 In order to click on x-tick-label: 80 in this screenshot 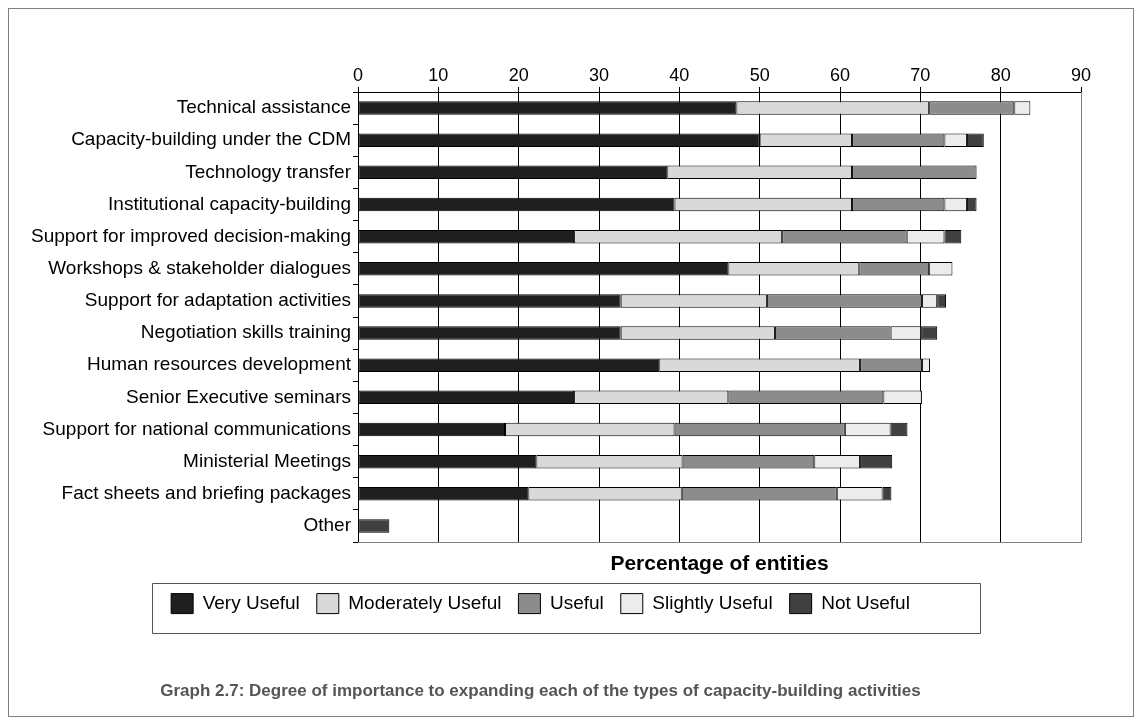, I will do `click(1000, 75)`.